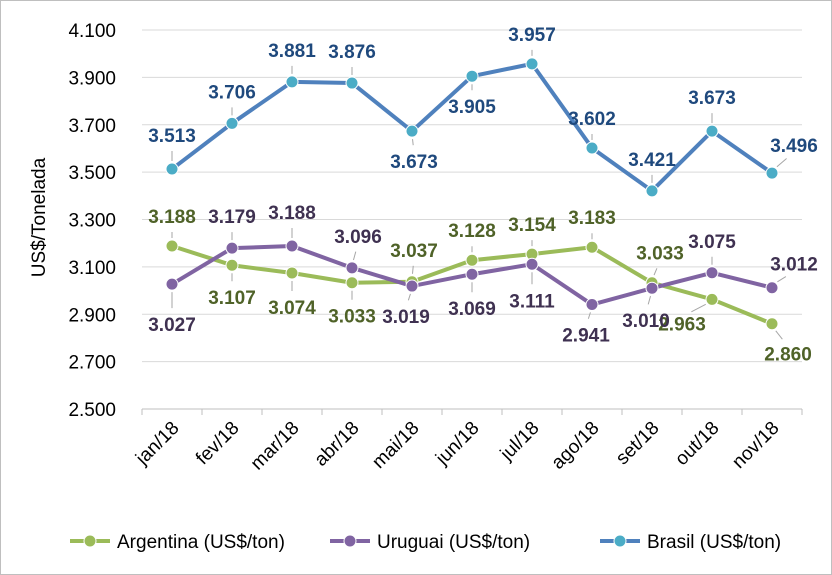  Describe the element at coordinates (652, 160) in the screenshot. I see `data-label: 3.421` at that location.